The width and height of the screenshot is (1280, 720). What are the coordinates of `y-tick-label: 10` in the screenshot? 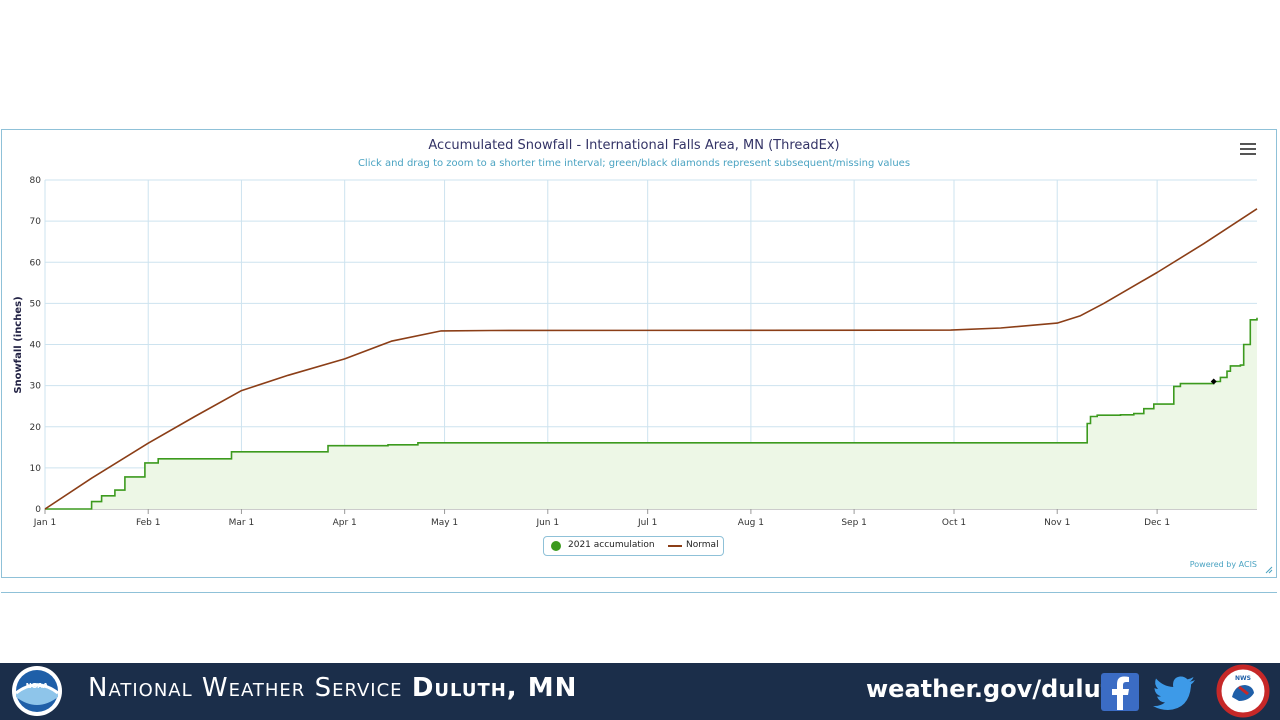 It's located at (36, 469).